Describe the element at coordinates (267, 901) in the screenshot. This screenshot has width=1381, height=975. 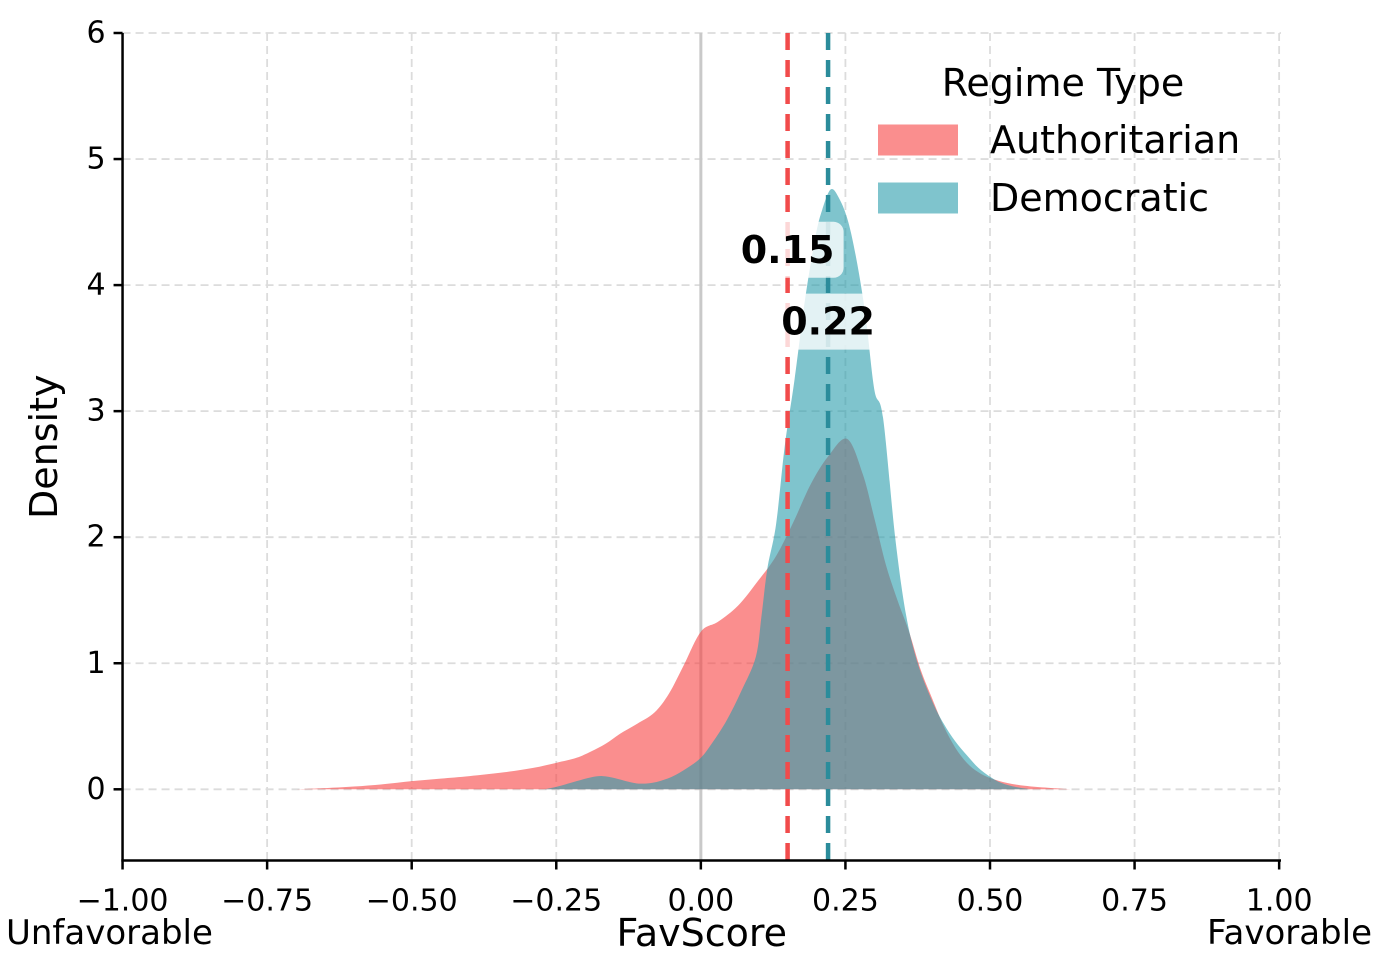
I see `x-tick-label: −0.75` at that location.